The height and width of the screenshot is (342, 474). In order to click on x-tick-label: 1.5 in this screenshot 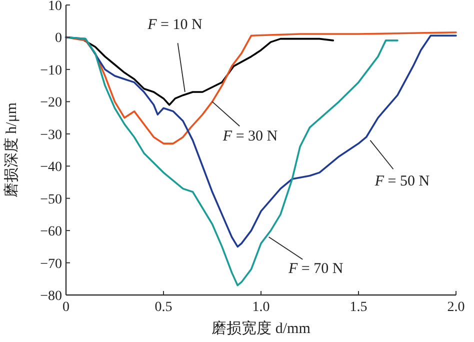, I will do `click(359, 307)`.